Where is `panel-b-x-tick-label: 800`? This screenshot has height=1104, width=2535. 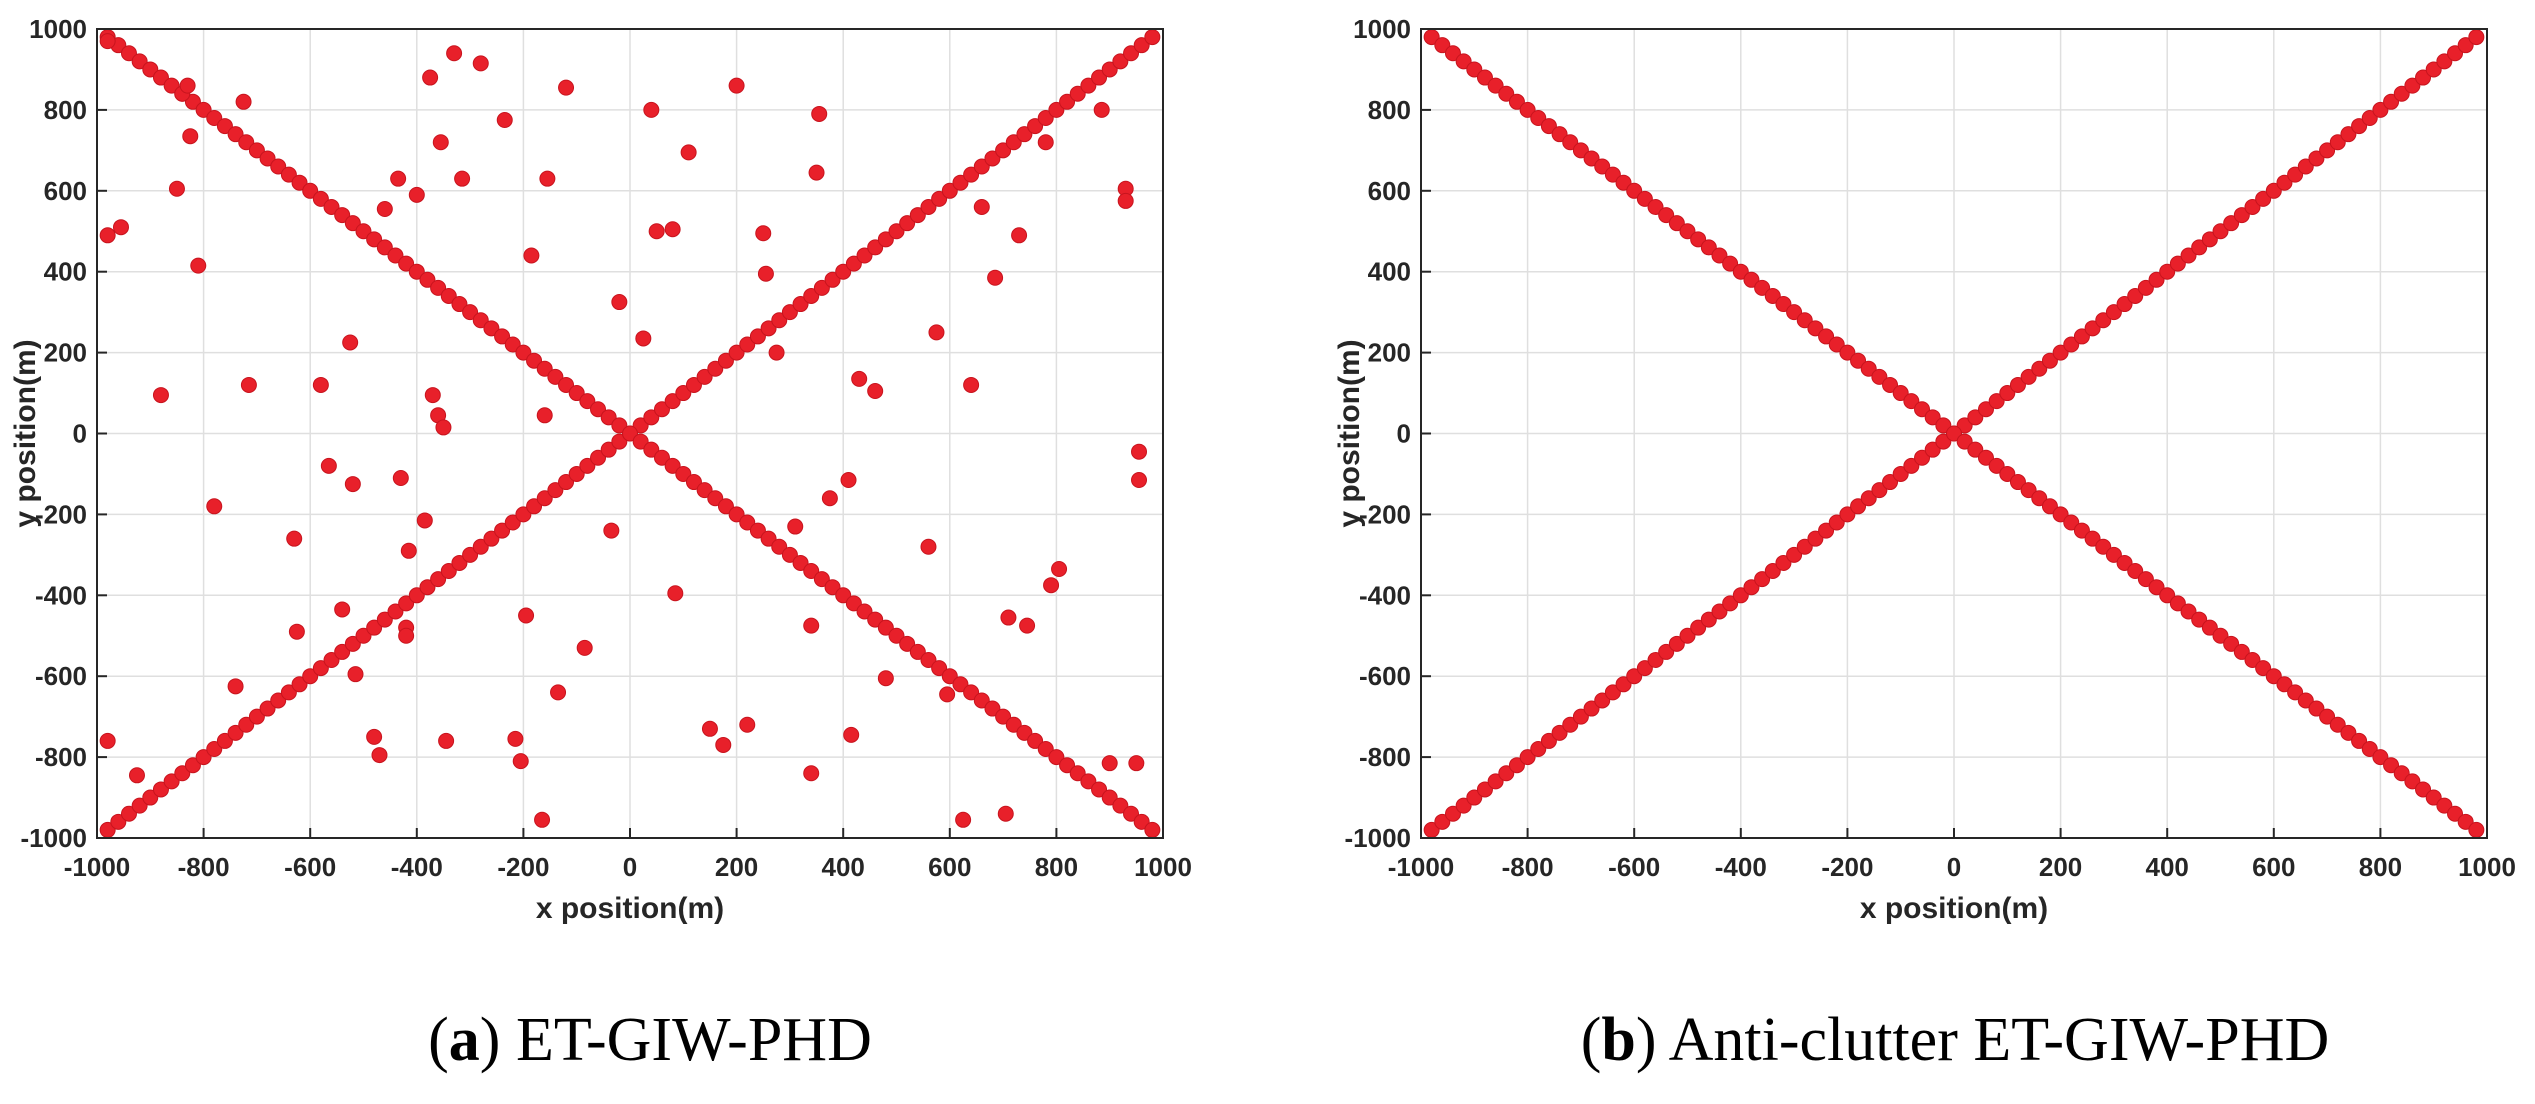 panel-b-x-tick-label: 800 is located at coordinates (2380, 867).